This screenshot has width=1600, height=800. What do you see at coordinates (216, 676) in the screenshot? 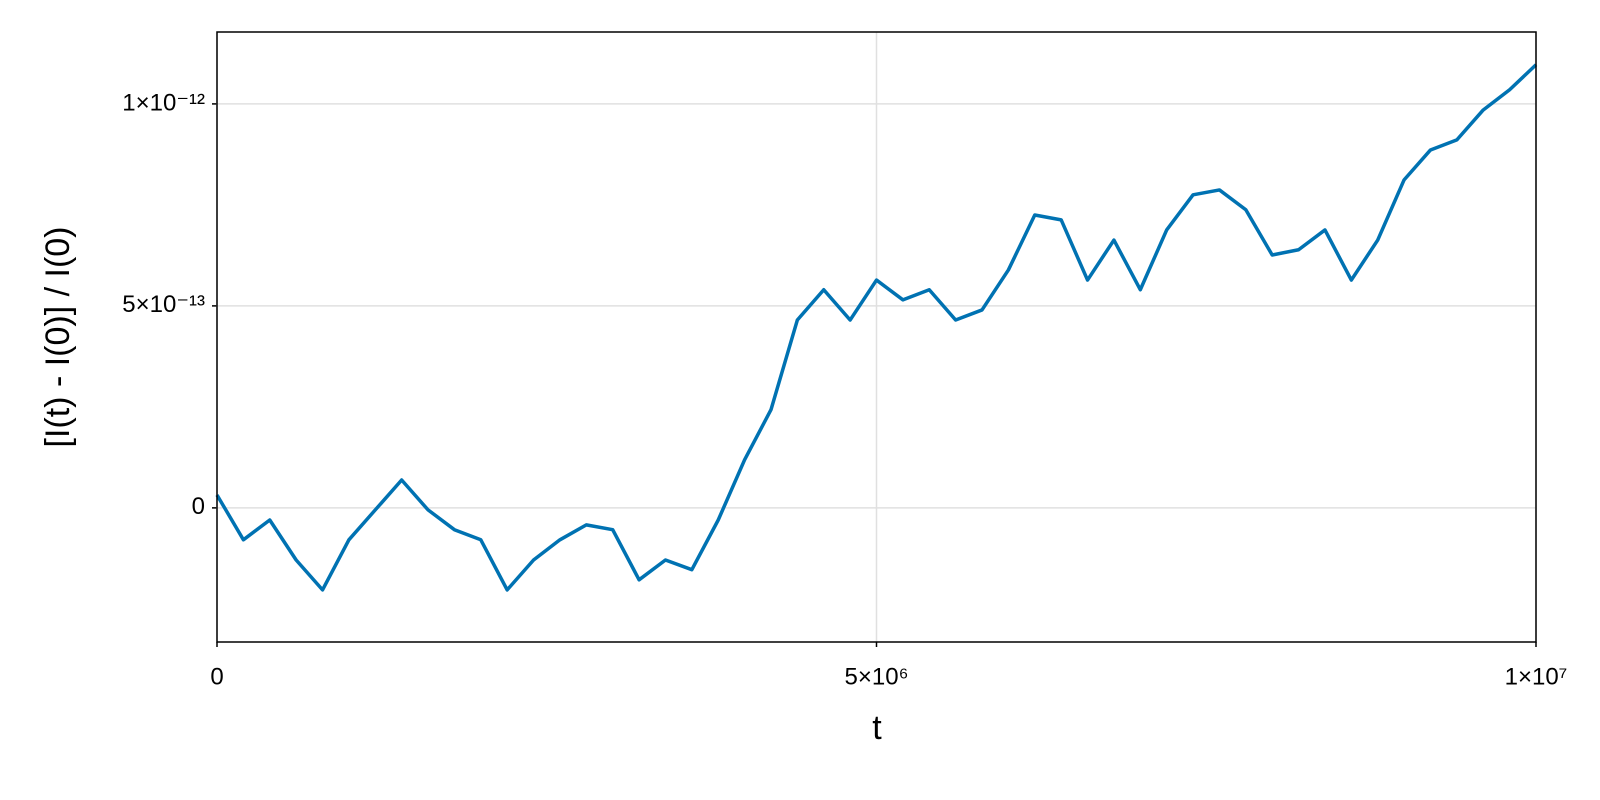
I see `x-tick-label: 0` at bounding box center [216, 676].